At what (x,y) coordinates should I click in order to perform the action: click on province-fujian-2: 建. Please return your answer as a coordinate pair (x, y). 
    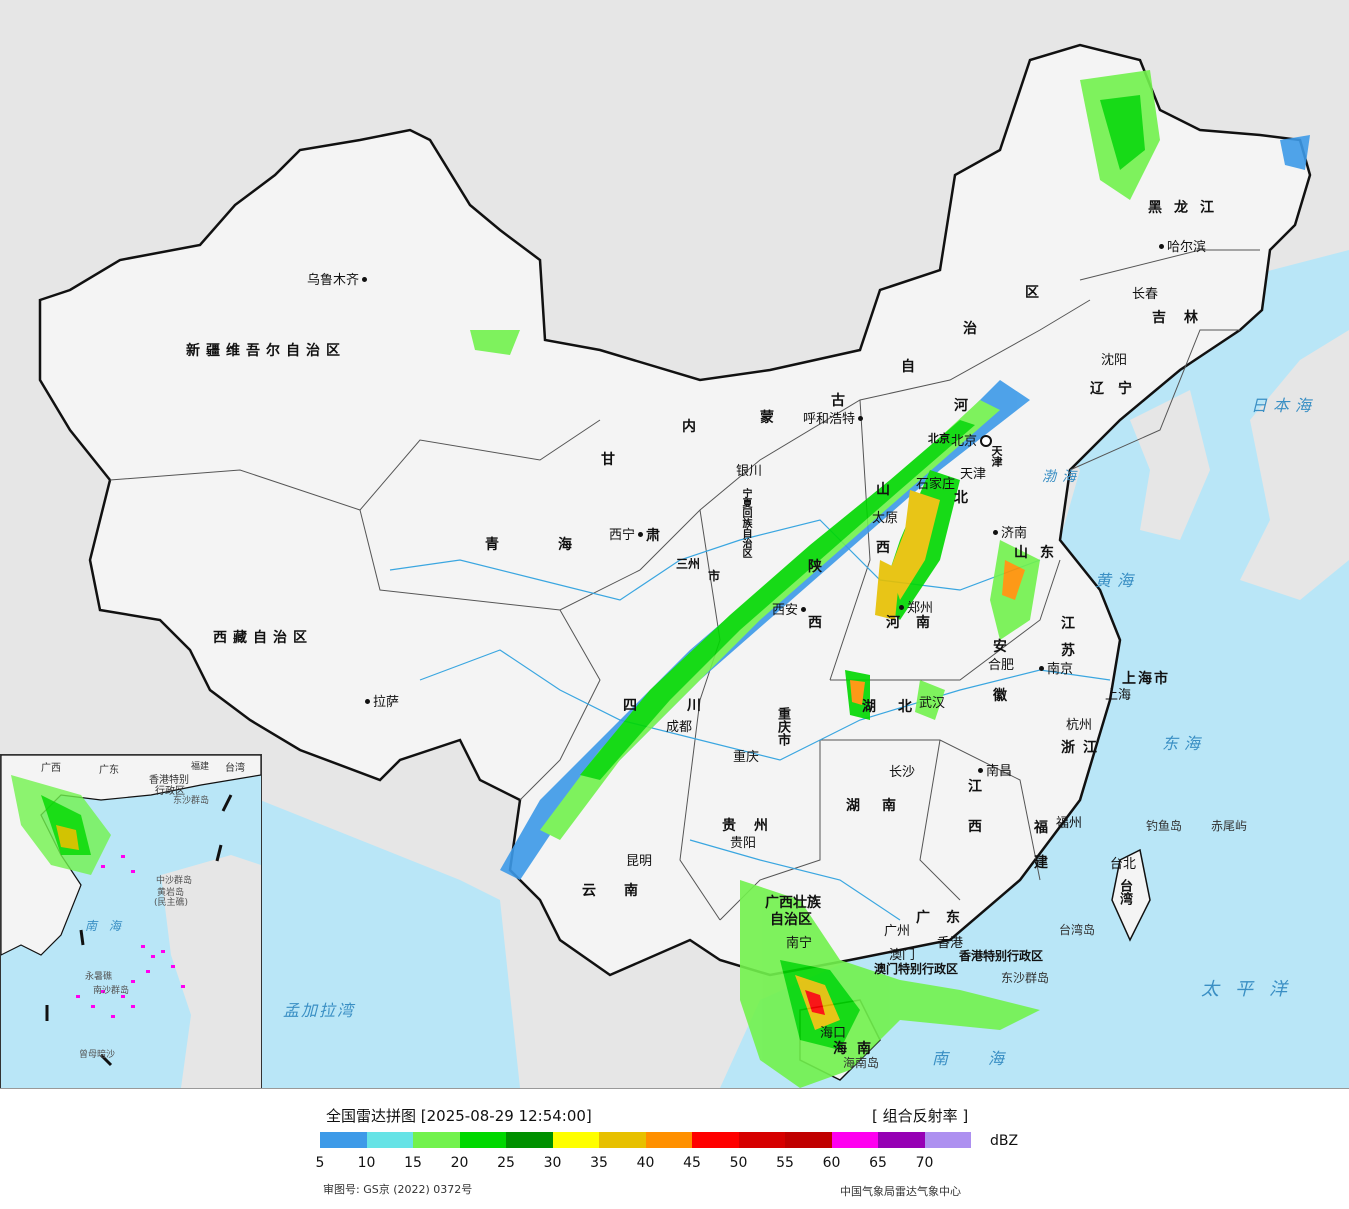
    Looking at the image, I should click on (1044, 863).